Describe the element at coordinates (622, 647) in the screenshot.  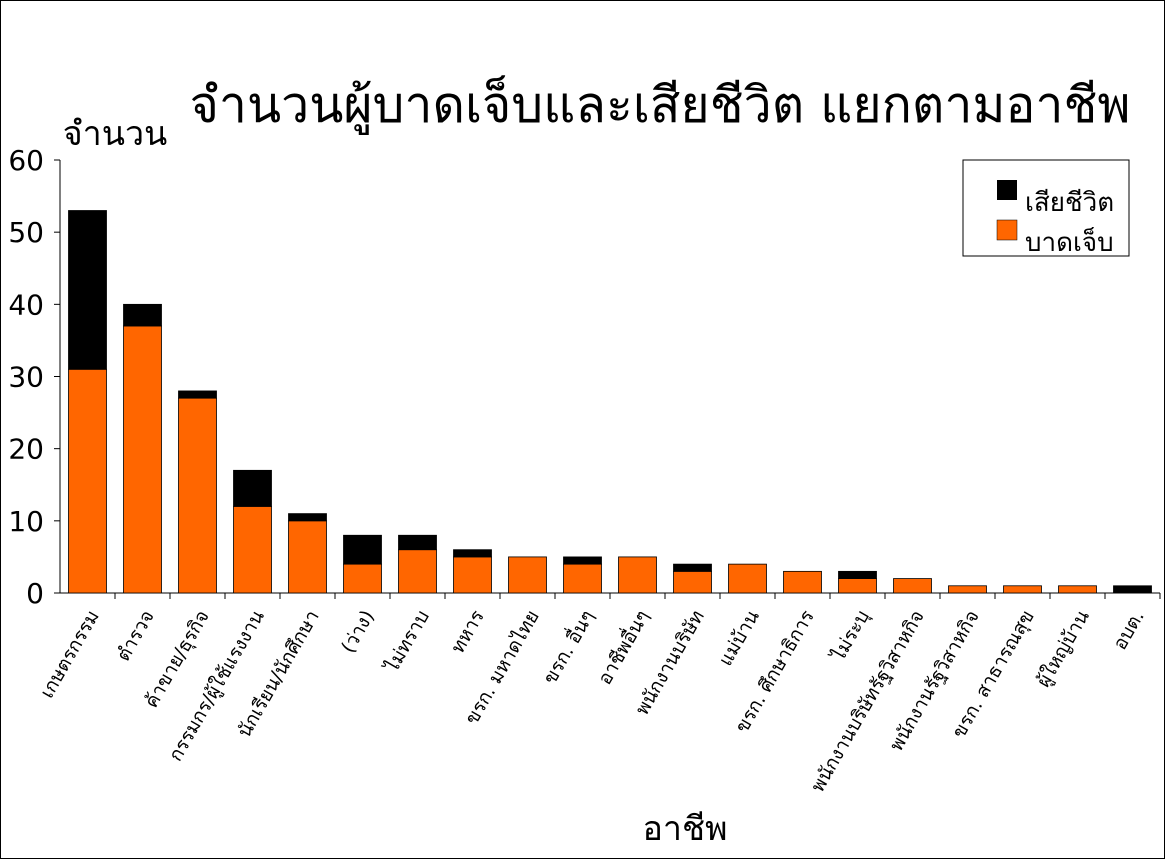
I see `x-tick-label: อาชีพอื่นๆ` at that location.